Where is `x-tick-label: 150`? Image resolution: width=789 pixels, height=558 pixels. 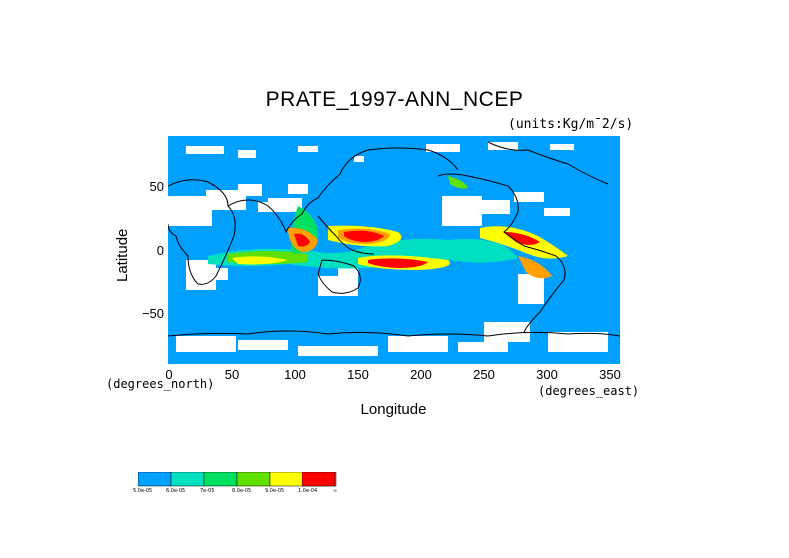 x-tick-label: 150 is located at coordinates (358, 374).